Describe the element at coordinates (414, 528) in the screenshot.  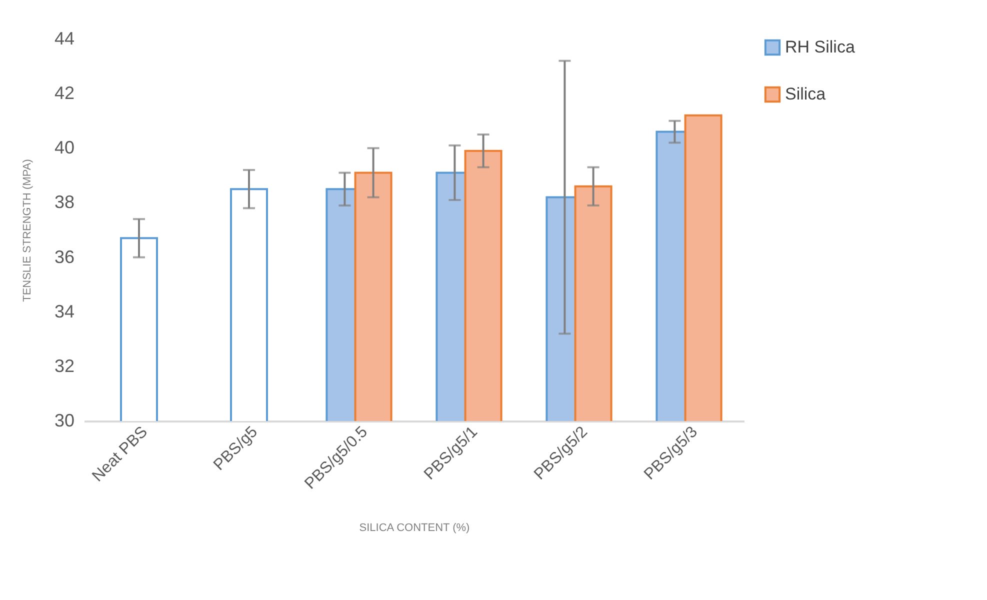
I see `x-axis-title: SILICA CONTENT (%)` at that location.